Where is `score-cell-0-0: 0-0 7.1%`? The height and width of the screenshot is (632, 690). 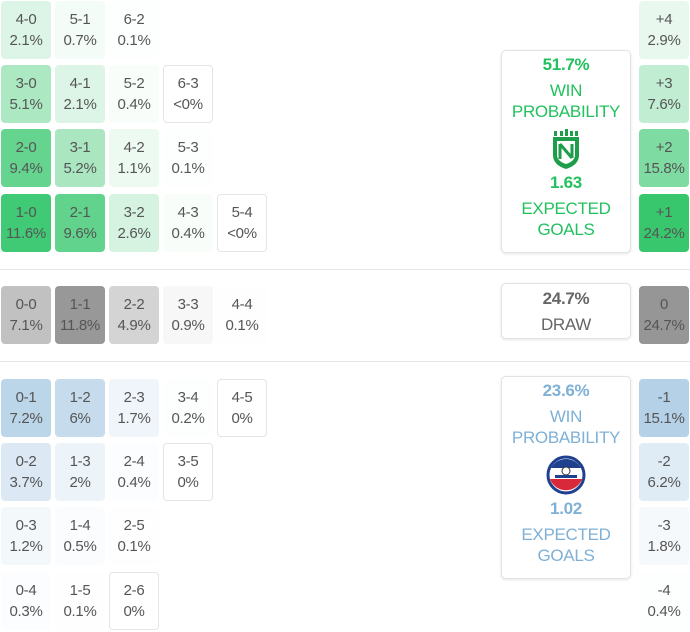
score-cell-0-0: 0-0 7.1% is located at coordinates (26, 315).